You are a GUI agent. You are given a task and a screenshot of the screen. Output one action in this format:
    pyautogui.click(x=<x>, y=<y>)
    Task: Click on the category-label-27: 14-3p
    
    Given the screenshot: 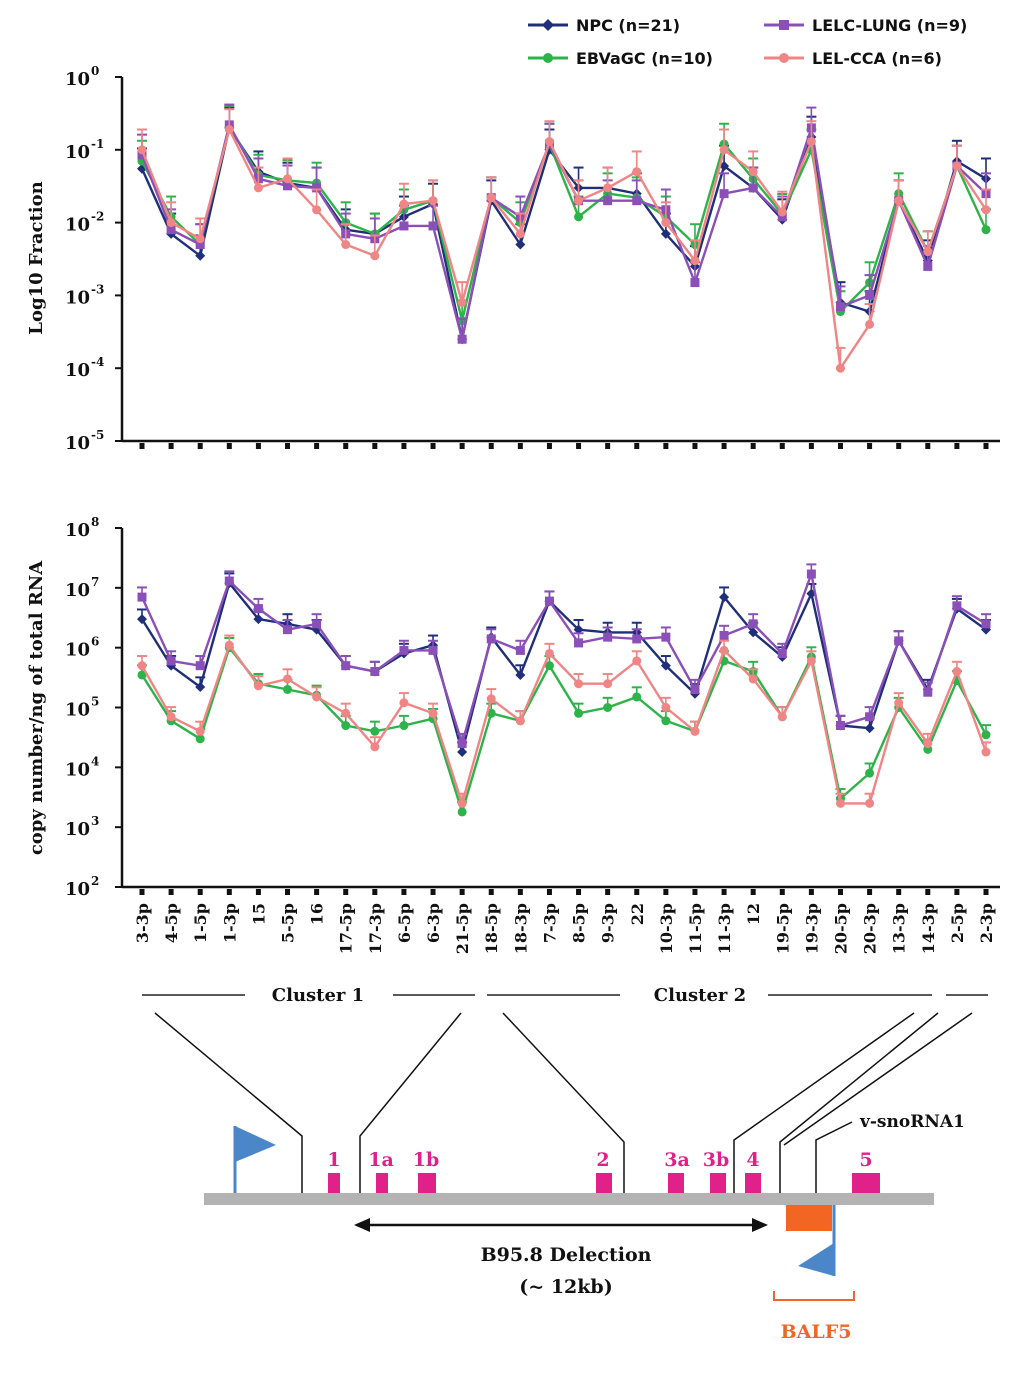 What is the action you would take?
    pyautogui.click(x=928, y=928)
    